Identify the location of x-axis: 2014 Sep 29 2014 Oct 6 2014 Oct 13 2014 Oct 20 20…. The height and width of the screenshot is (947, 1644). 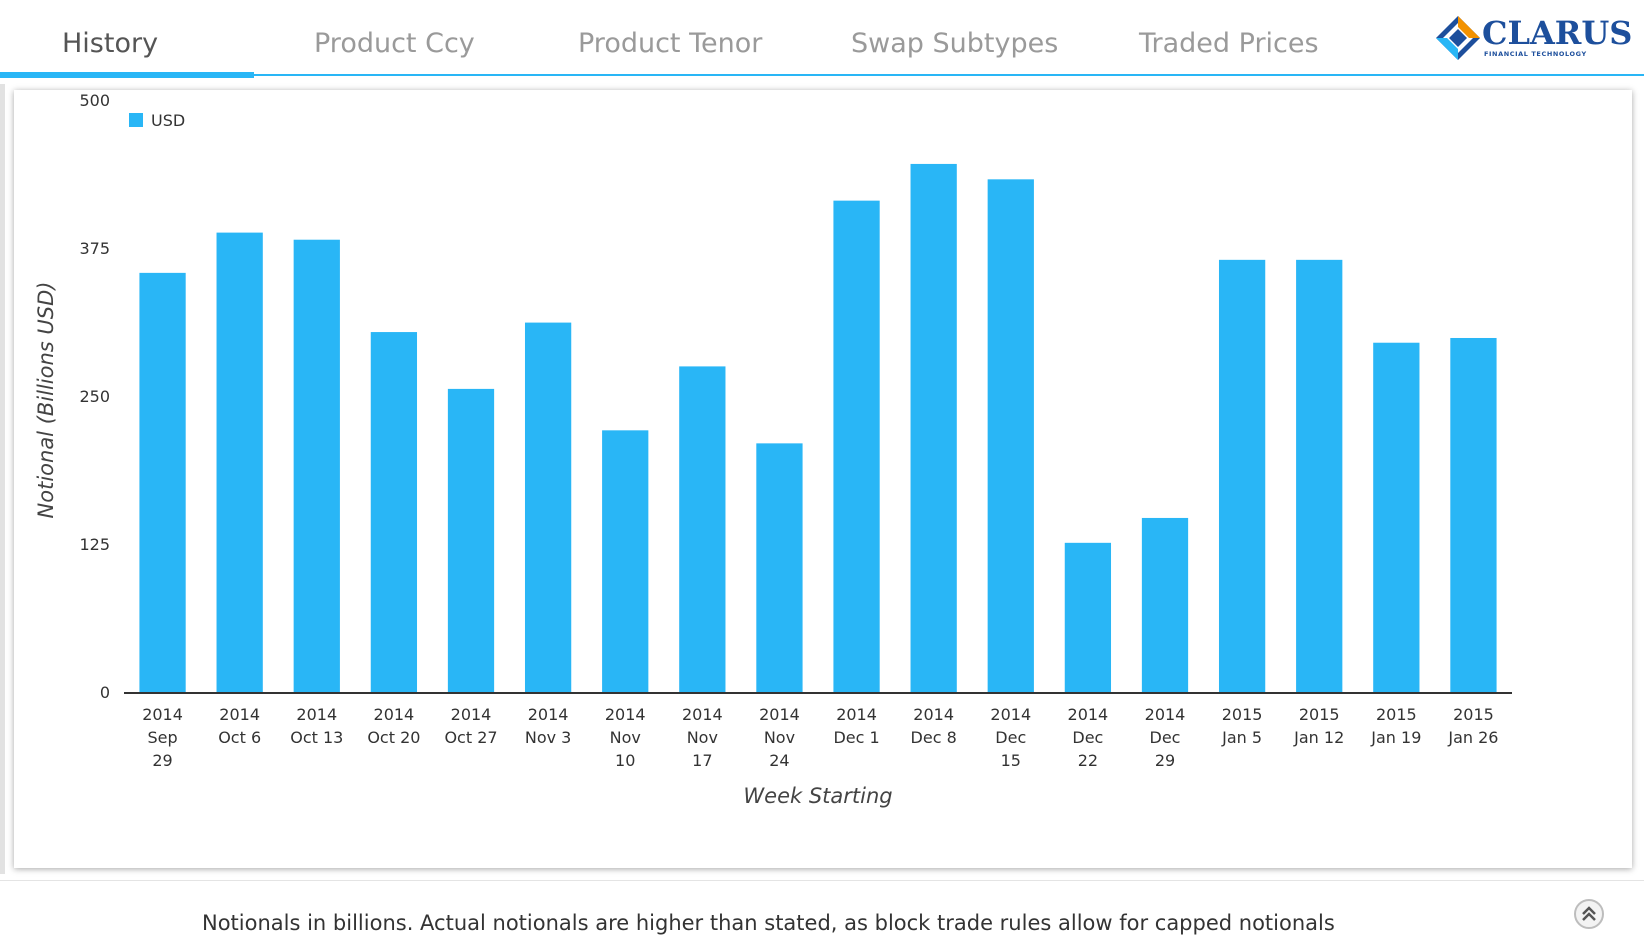
(820, 737).